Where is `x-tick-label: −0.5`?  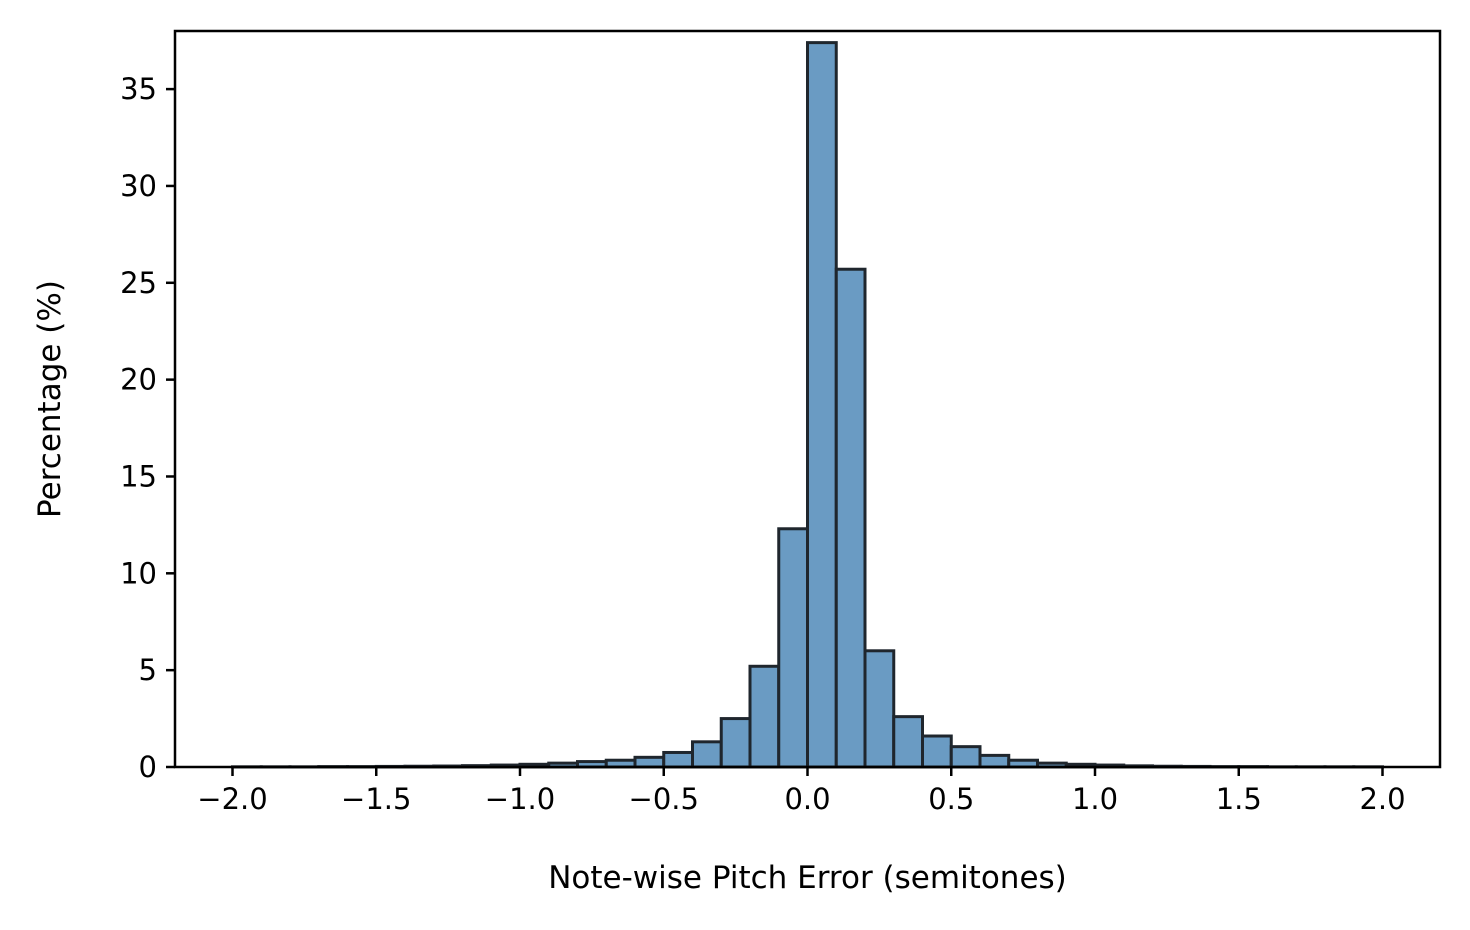 x-tick-label: −0.5 is located at coordinates (664, 799).